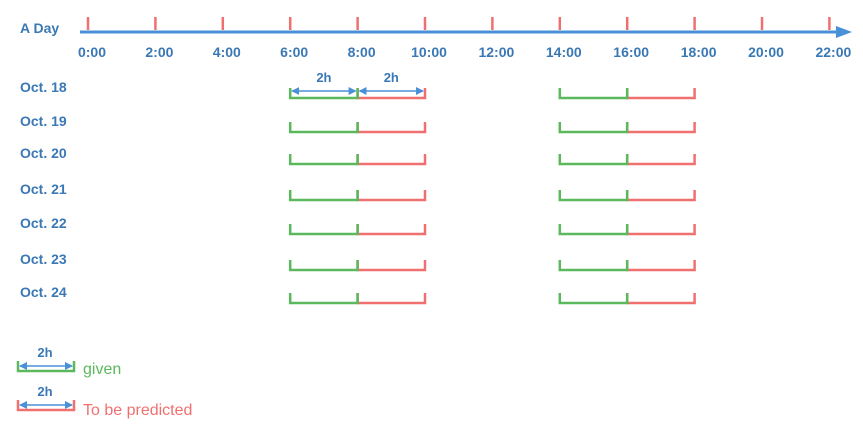 The width and height of the screenshot is (863, 428). What do you see at coordinates (43, 223) in the screenshot?
I see `day-row-label: Oct. 22` at bounding box center [43, 223].